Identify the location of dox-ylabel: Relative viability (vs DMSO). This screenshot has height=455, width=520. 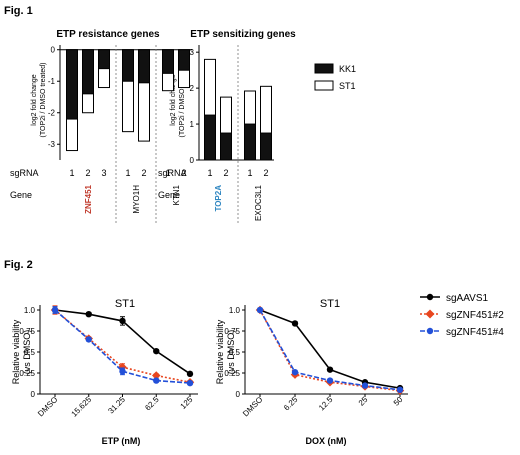
(225, 351).